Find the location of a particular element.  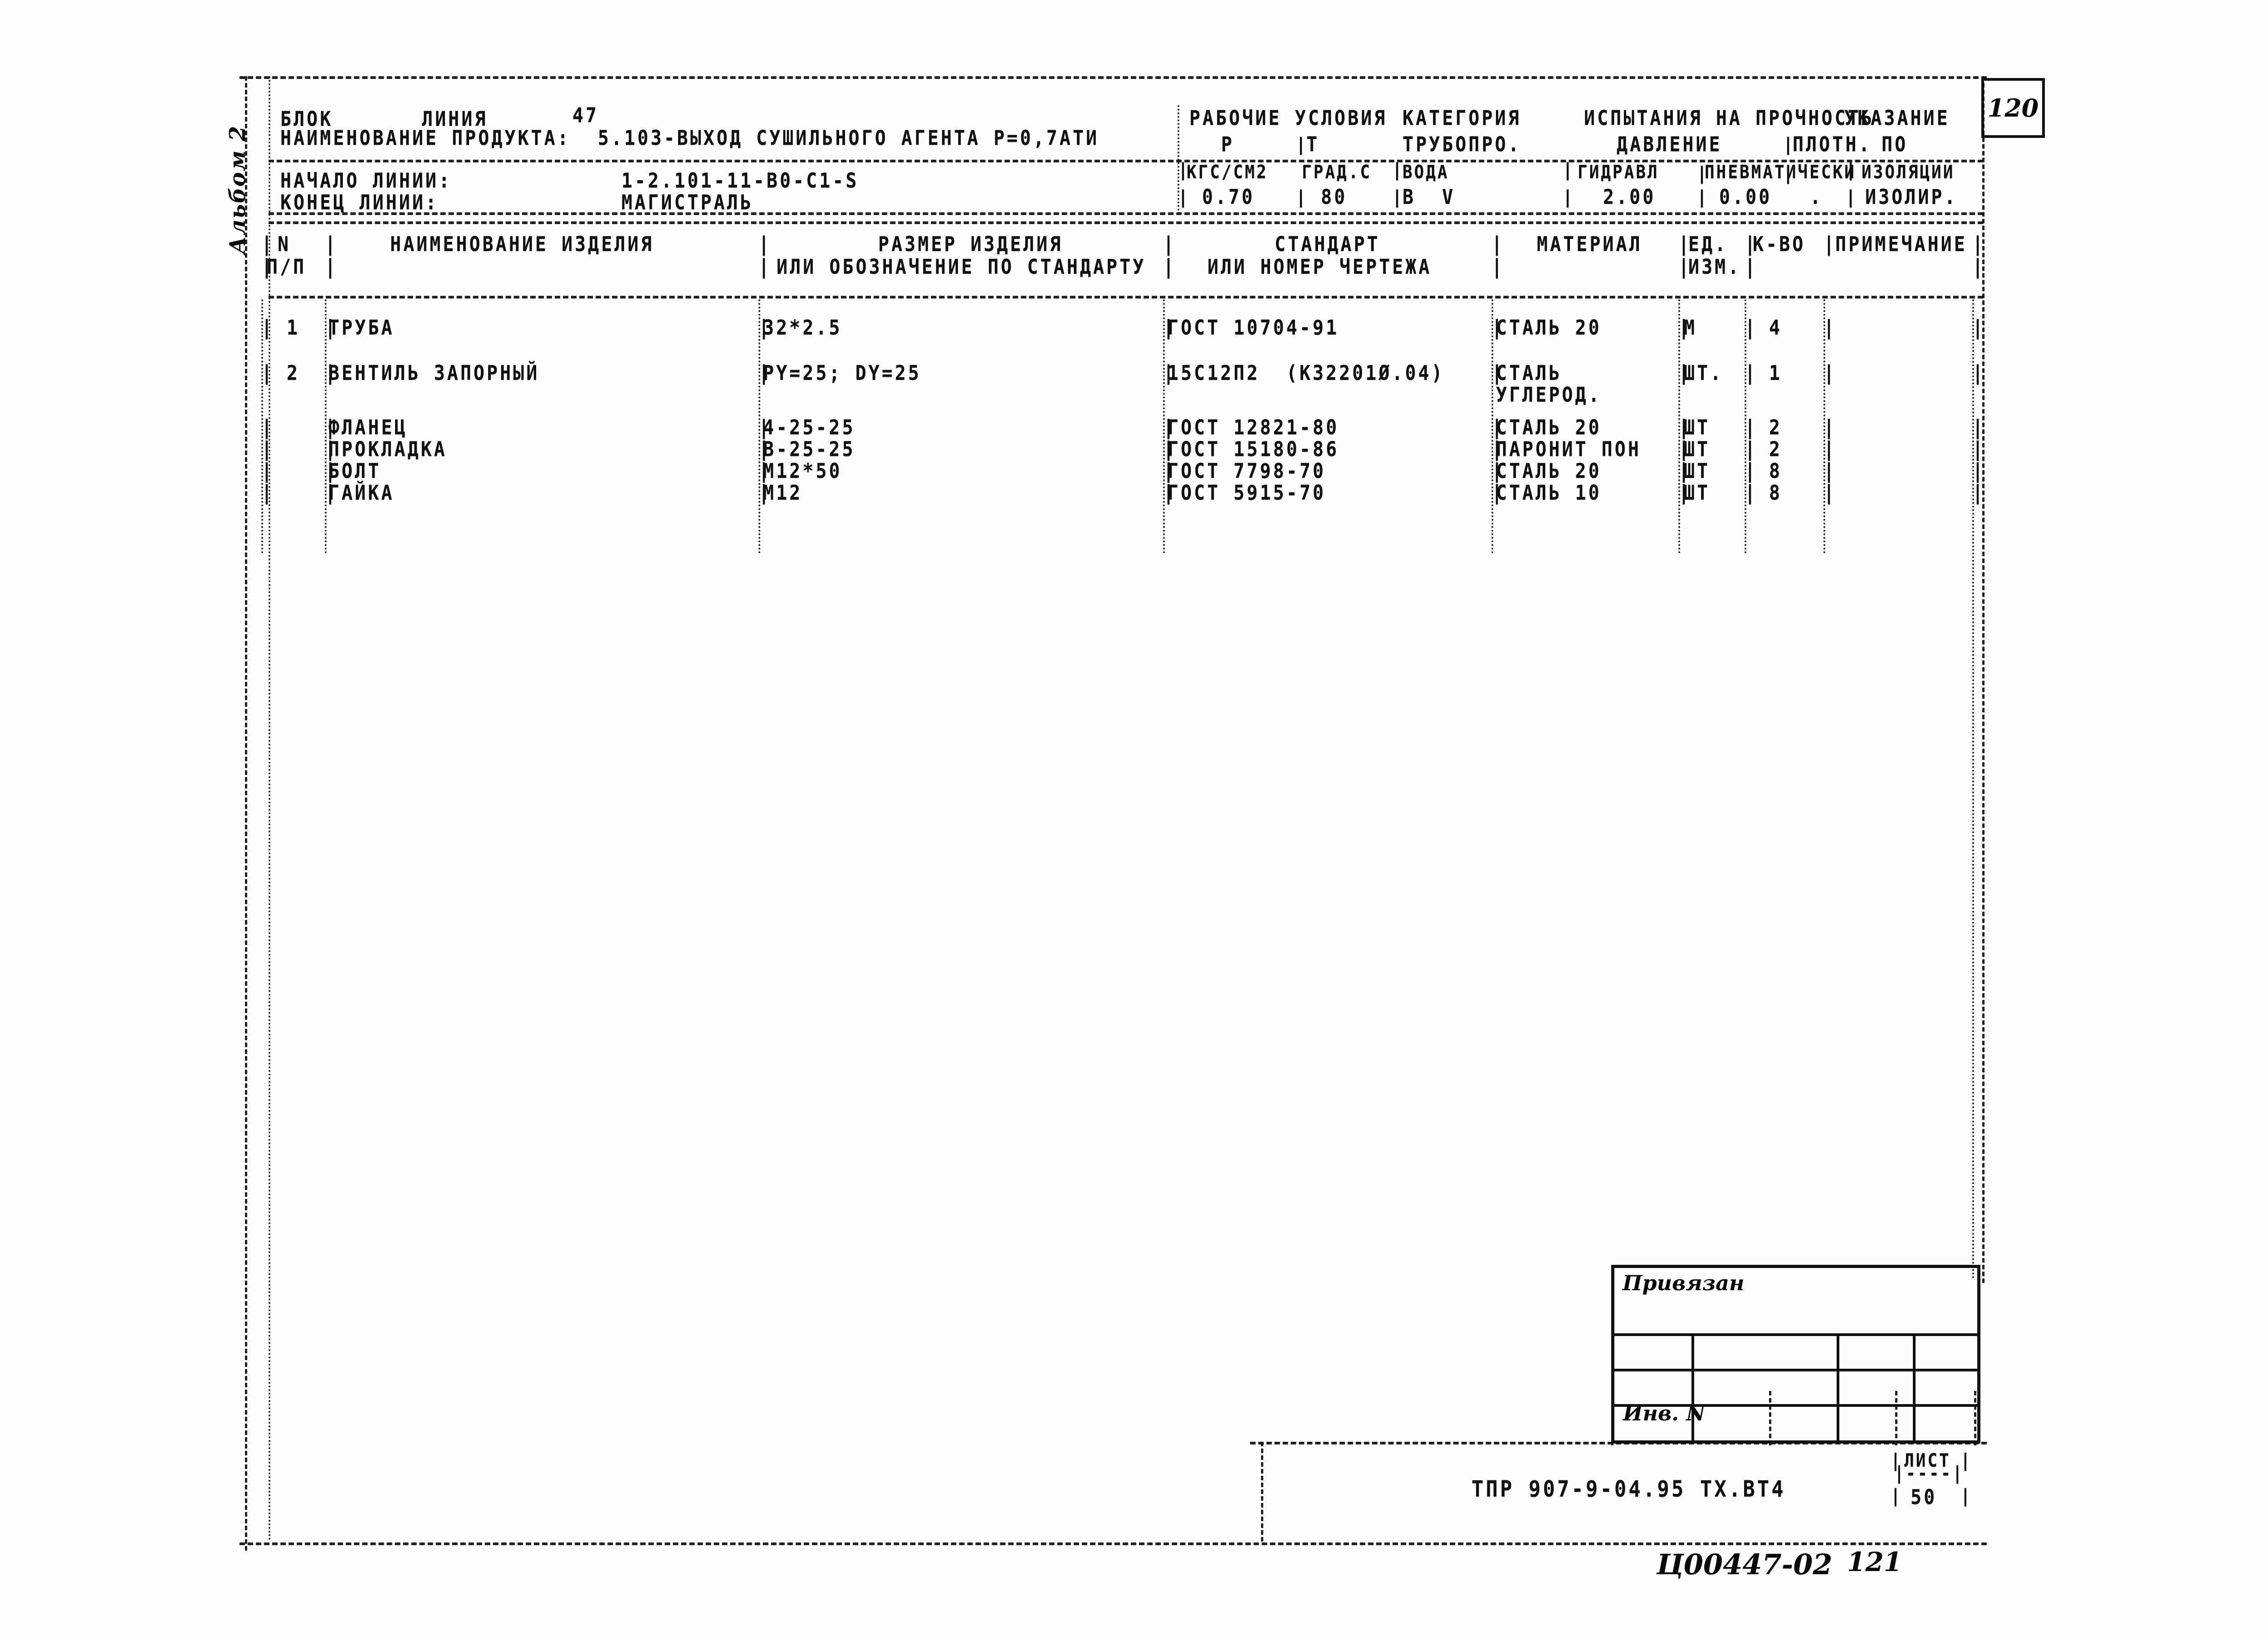

page-number-box: 120 is located at coordinates (2013, 108).